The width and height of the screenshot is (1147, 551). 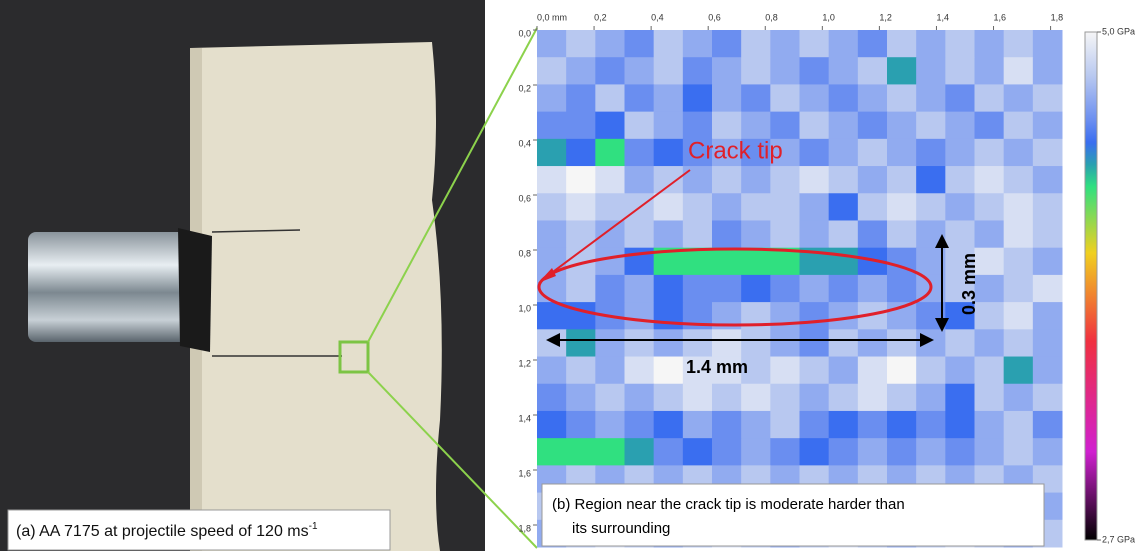 What do you see at coordinates (885, 17) in the screenshot?
I see `x-tick-label: 1,2` at bounding box center [885, 17].